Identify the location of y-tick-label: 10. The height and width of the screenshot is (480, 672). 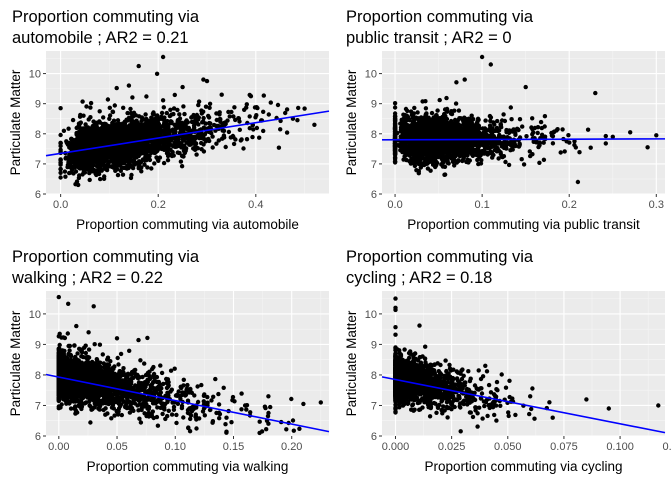
(35, 75).